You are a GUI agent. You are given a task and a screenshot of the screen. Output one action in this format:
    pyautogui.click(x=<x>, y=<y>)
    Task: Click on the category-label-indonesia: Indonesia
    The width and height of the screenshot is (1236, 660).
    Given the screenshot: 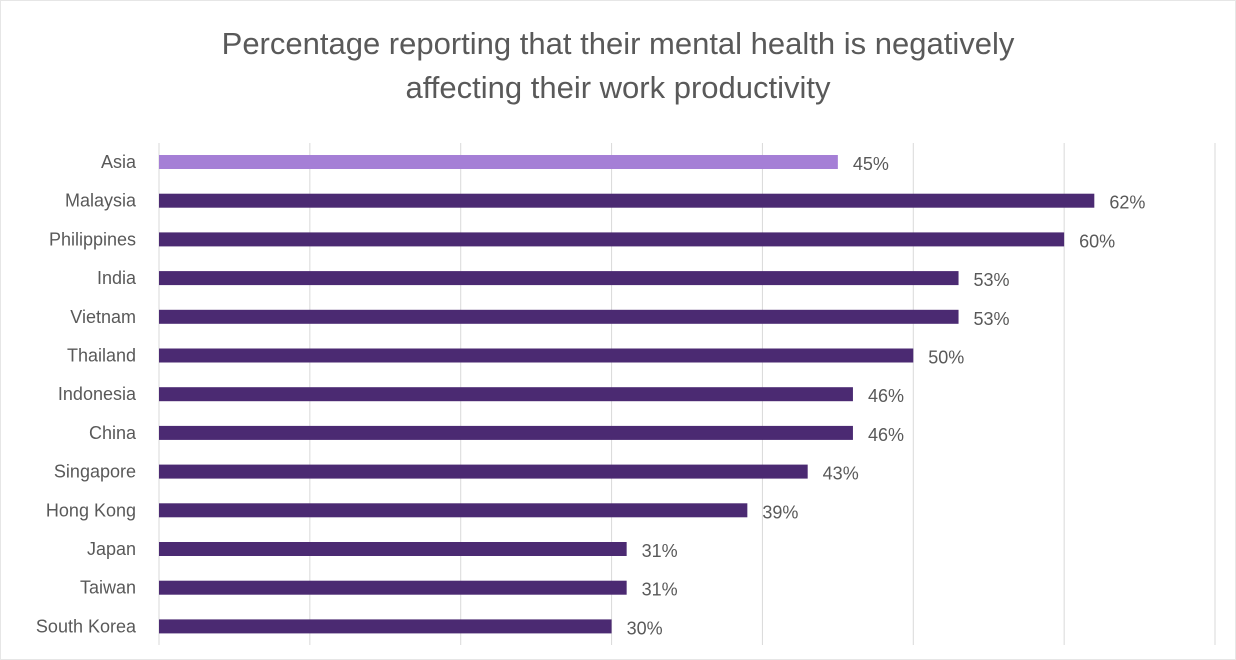 What is the action you would take?
    pyautogui.click(x=97, y=394)
    